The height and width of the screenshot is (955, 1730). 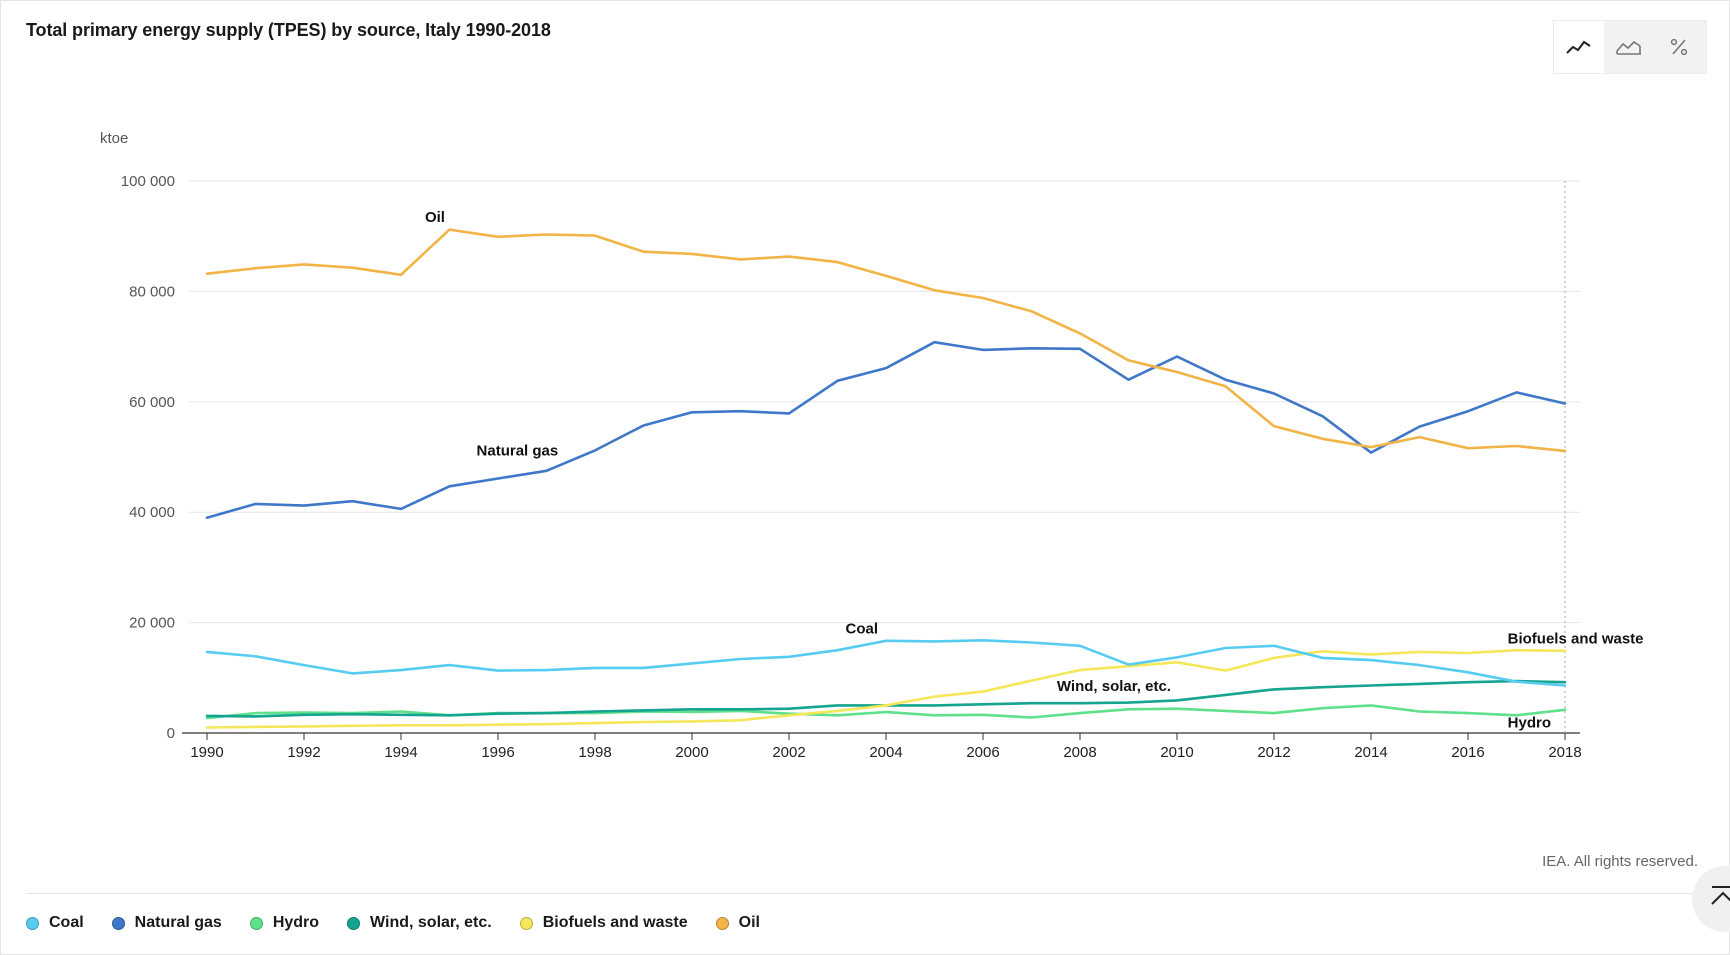 What do you see at coordinates (152, 291) in the screenshot?
I see `y-tick-label: 80 000` at bounding box center [152, 291].